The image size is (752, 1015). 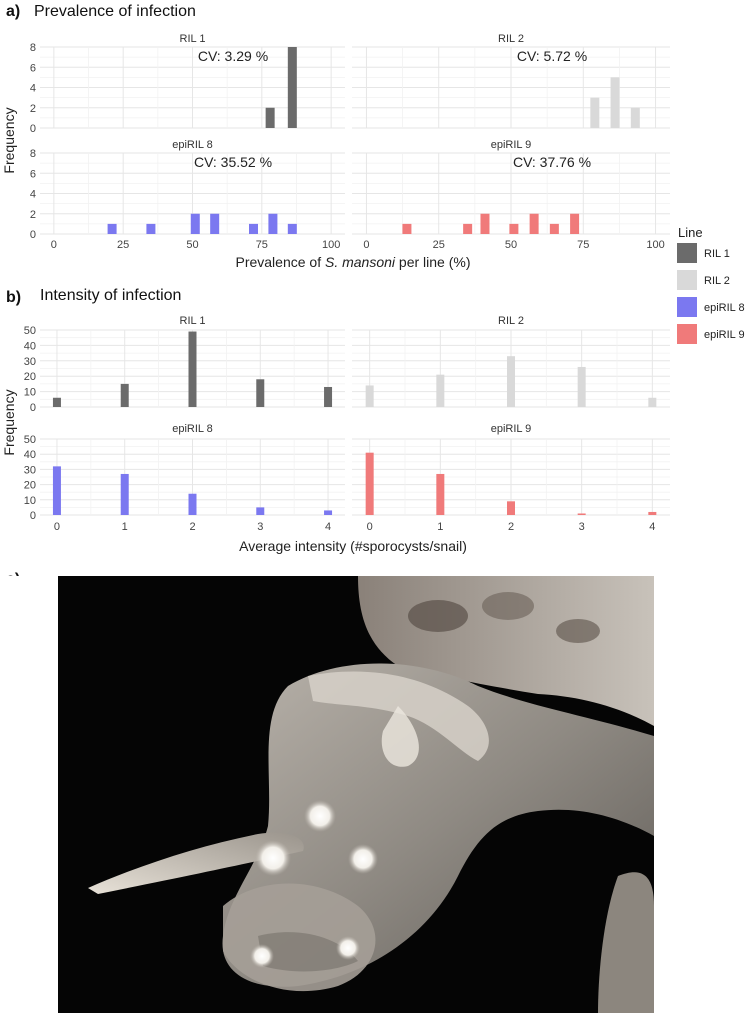 What do you see at coordinates (432, 262) in the screenshot?
I see `x-axis-label-part: per line (%)` at bounding box center [432, 262].